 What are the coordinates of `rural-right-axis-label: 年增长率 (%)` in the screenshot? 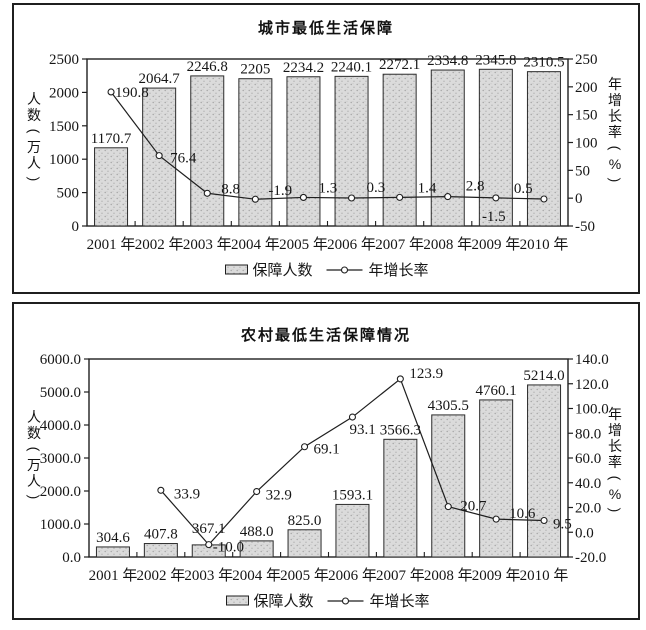 It's located at (615, 462).